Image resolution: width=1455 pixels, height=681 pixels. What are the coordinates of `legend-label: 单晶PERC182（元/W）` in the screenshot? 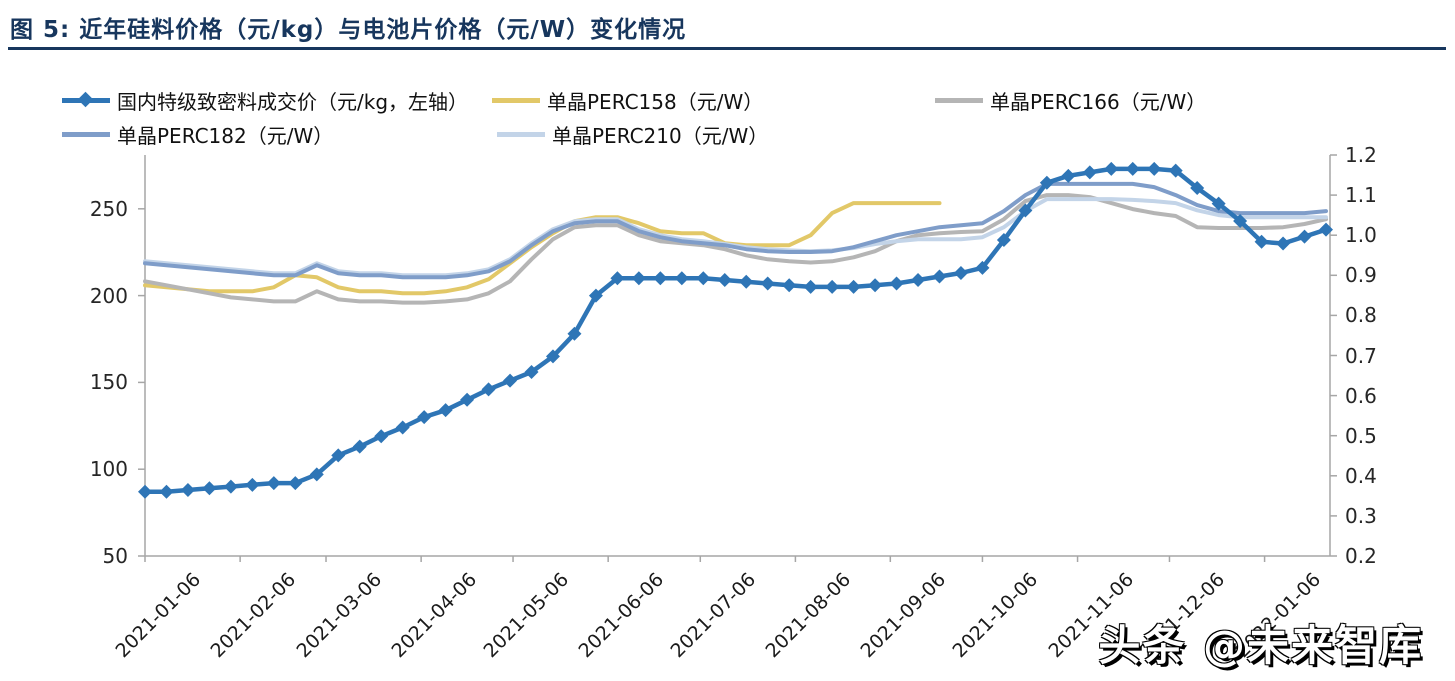 It's located at (225, 135).